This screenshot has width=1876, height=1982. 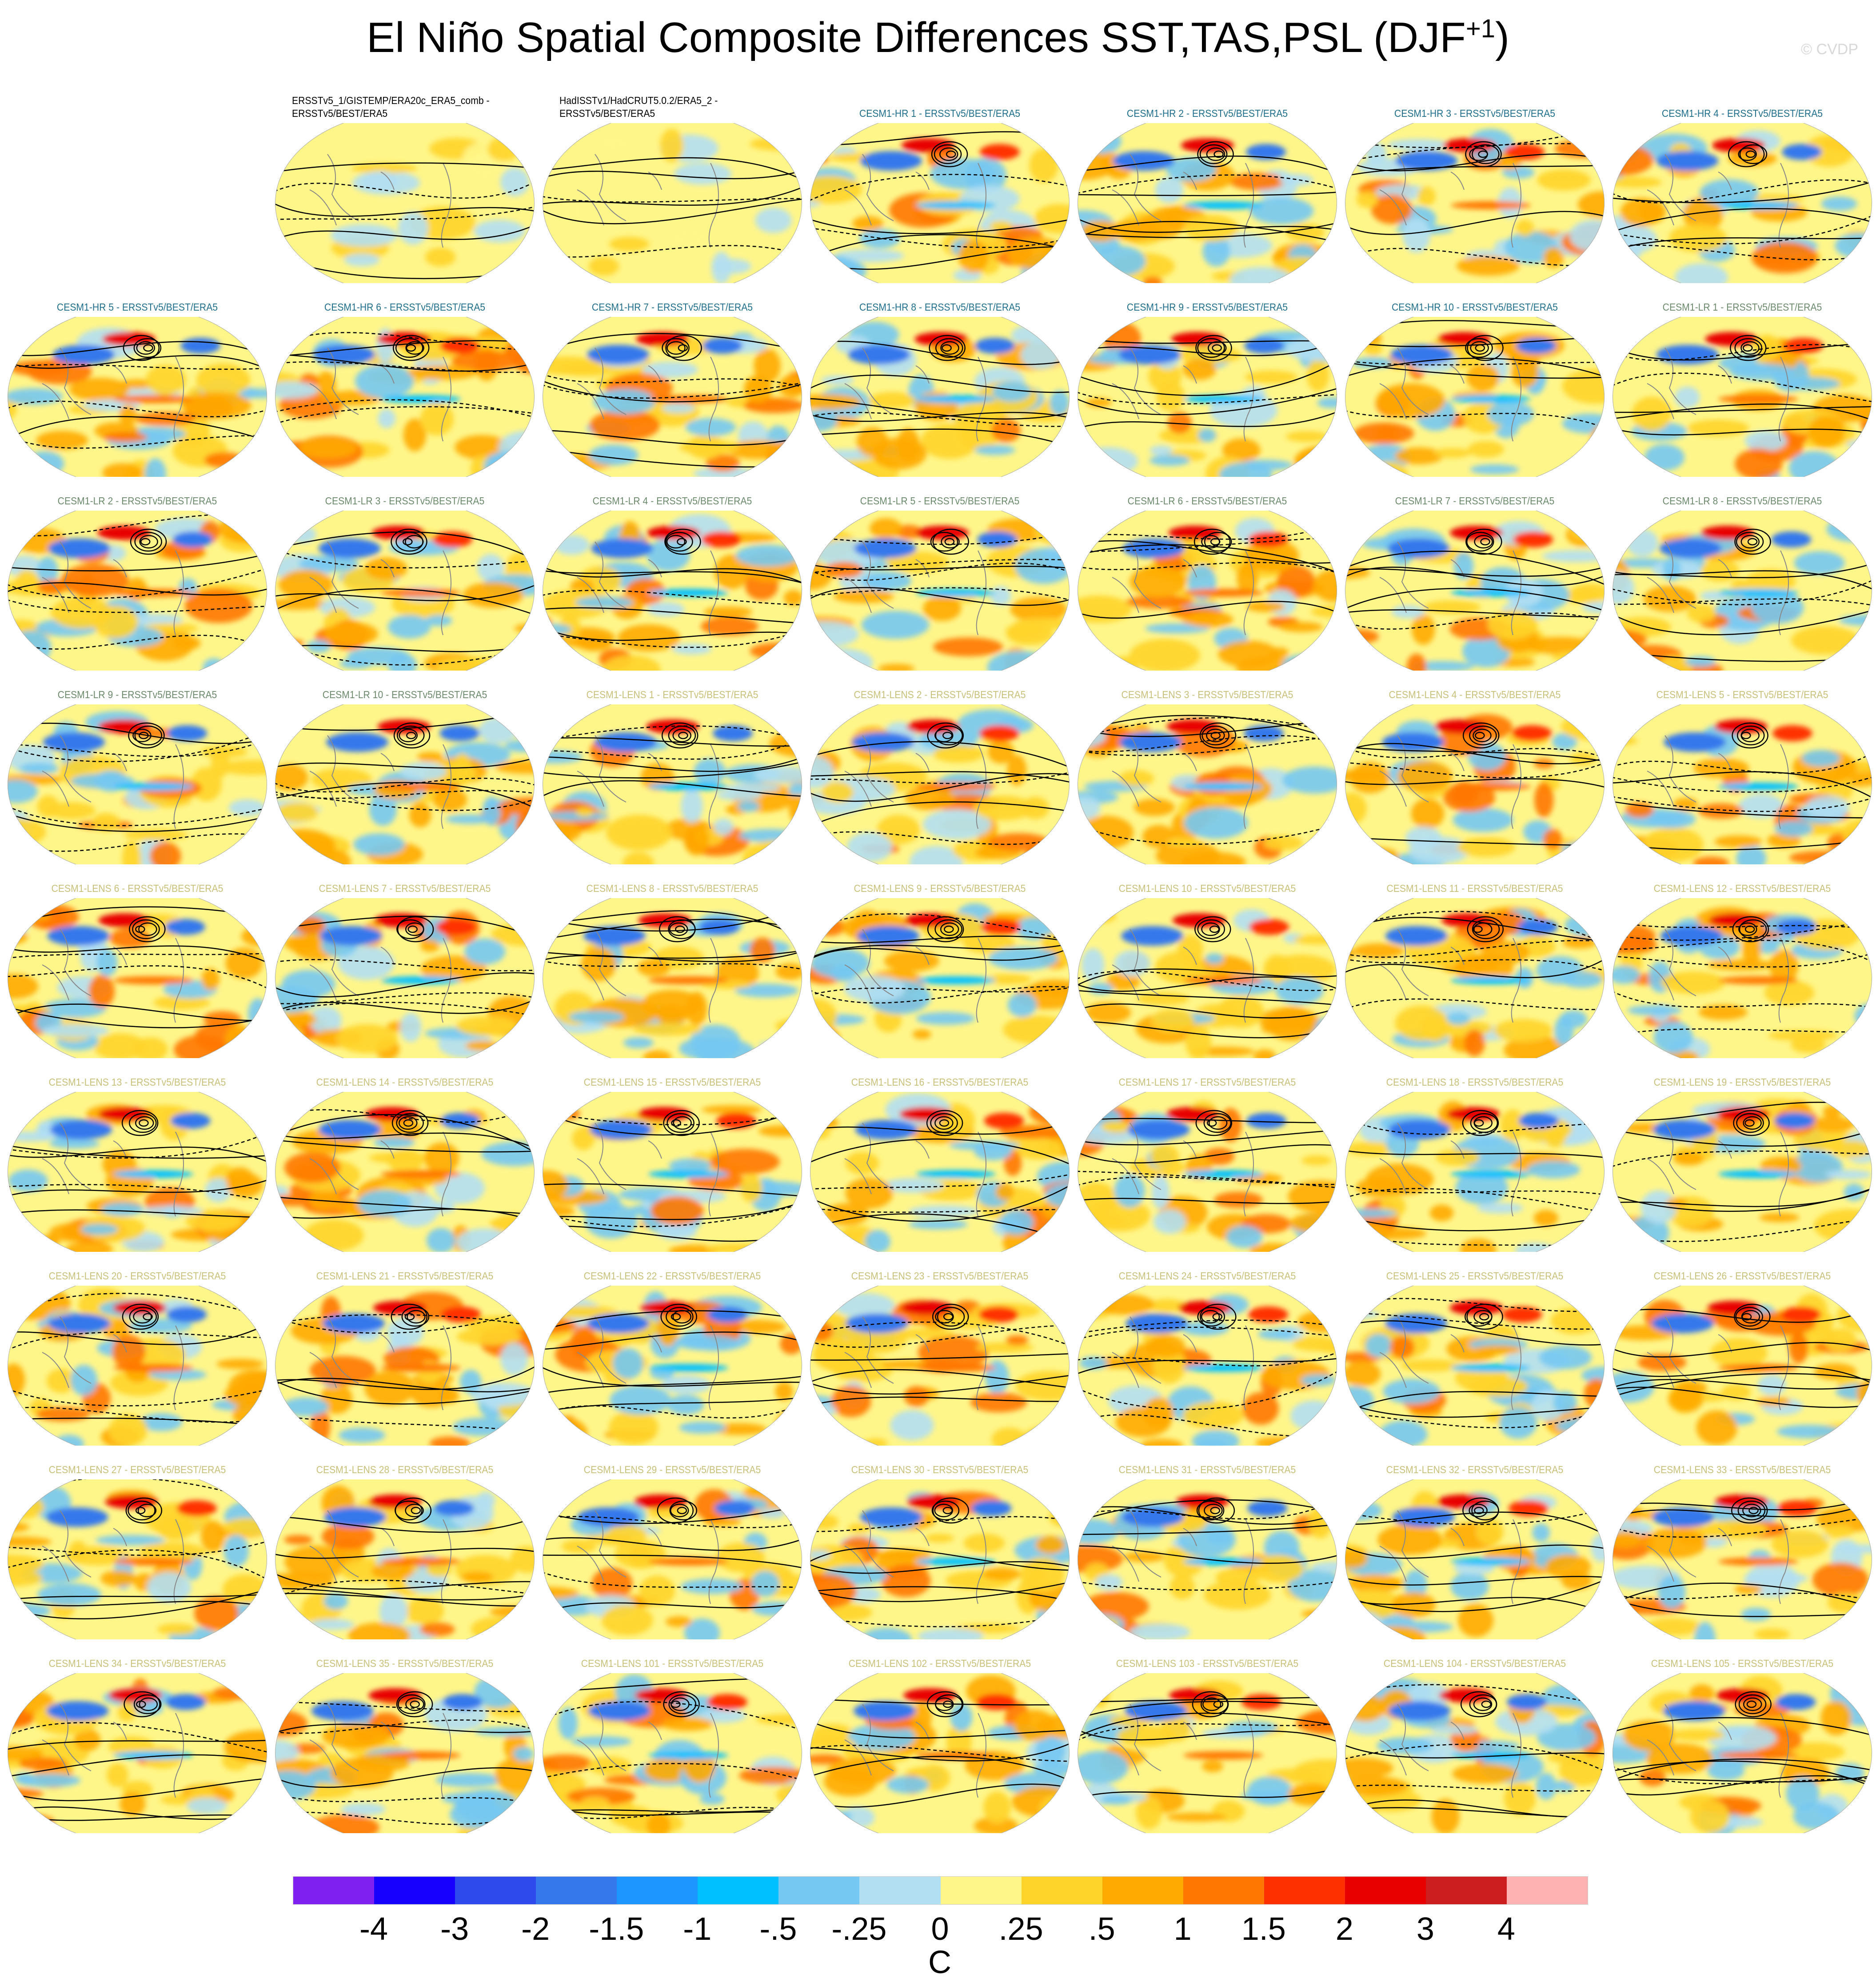 What do you see at coordinates (1474, 888) in the screenshot?
I see `panel-label: CESM1-LENS 11 - ERSSTv5/BEST/ERA5` at bounding box center [1474, 888].